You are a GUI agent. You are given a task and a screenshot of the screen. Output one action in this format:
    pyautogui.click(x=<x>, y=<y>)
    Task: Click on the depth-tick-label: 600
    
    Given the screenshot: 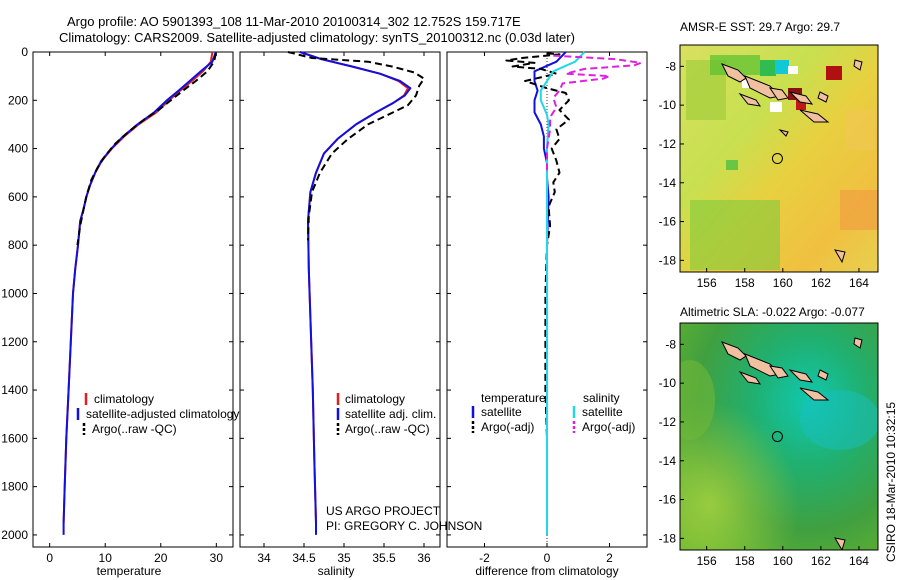 What is the action you would take?
    pyautogui.click(x=18, y=197)
    